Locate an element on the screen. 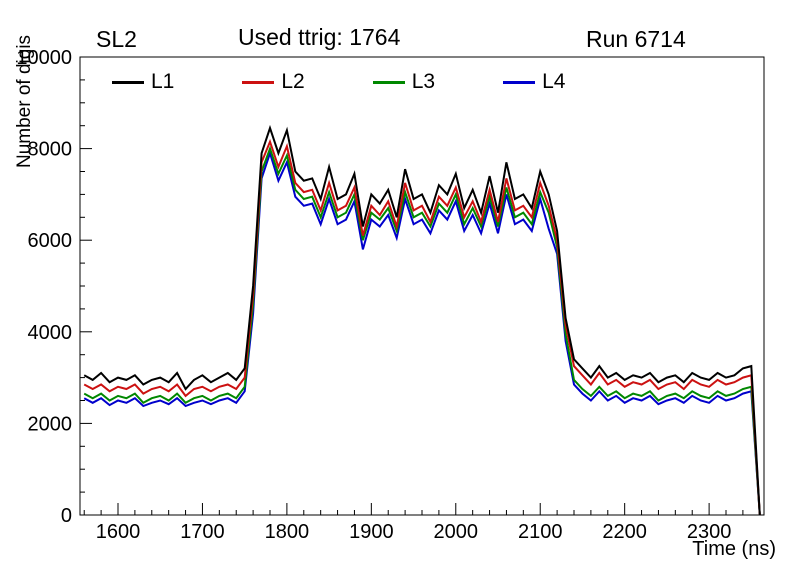  legend-label-l1: L1 is located at coordinates (163, 81).